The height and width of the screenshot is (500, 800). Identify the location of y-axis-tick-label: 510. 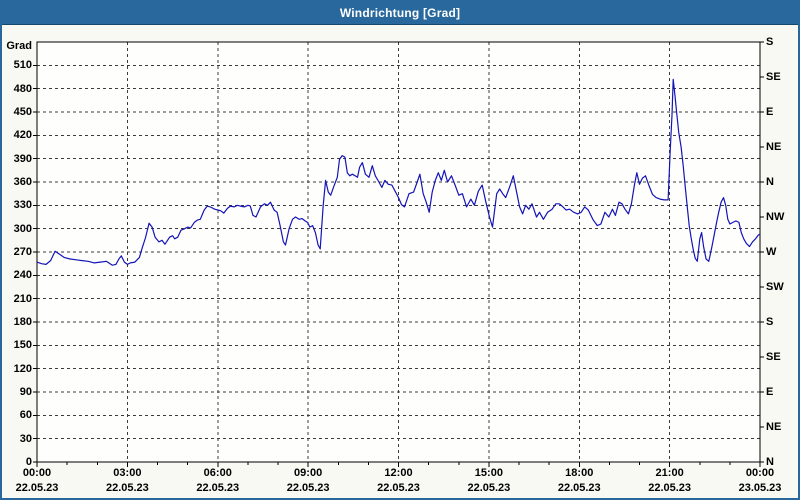
(22, 65).